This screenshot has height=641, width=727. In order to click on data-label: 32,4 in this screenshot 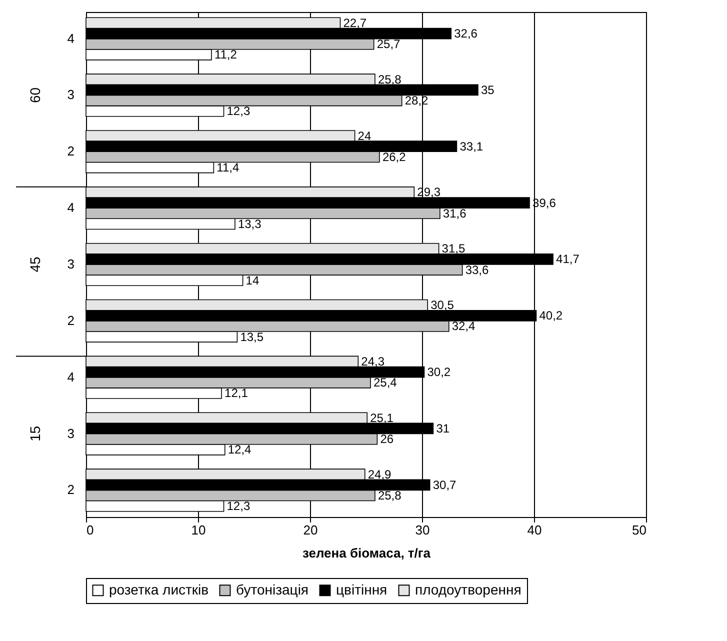, I will do `click(464, 326)`.